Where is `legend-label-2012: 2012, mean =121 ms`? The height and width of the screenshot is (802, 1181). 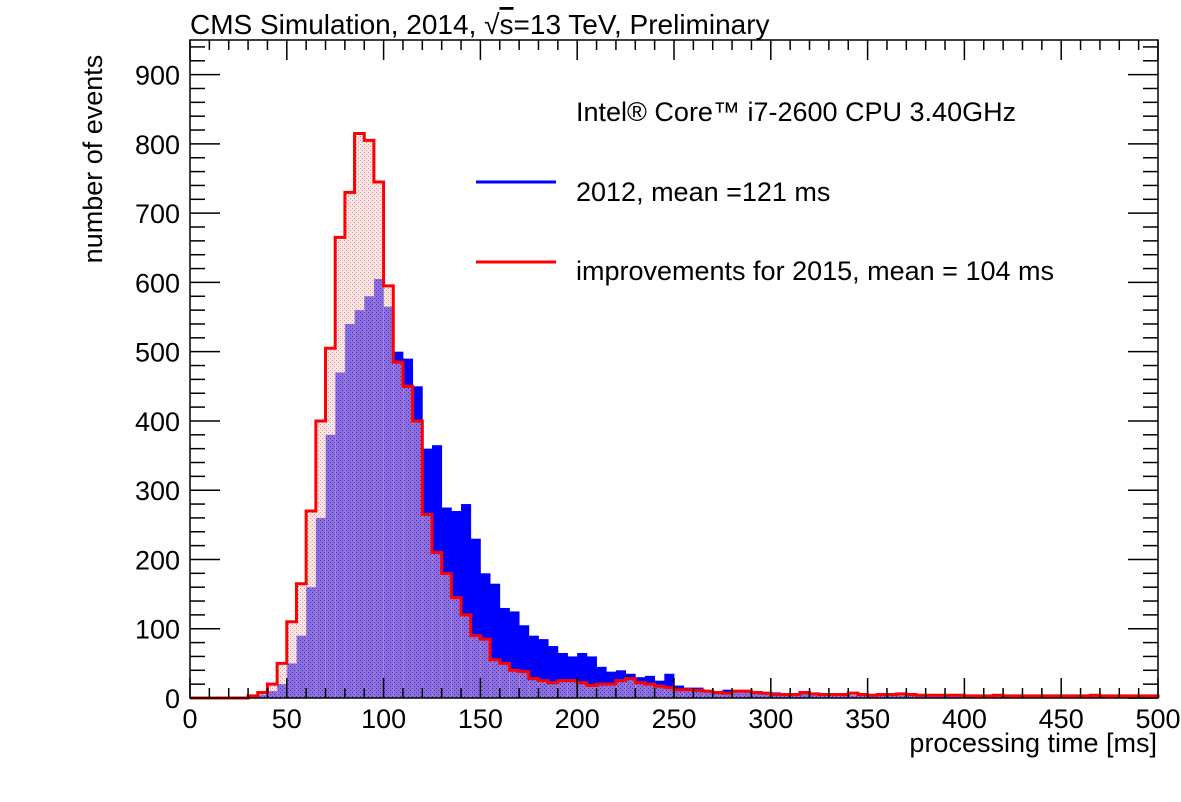 legend-label-2012: 2012, mean =121 ms is located at coordinates (703, 192).